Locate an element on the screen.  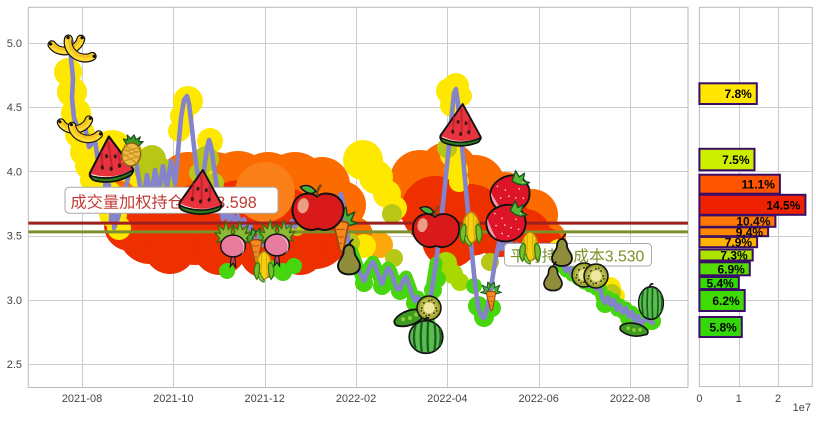
svg-text: 2022-06 is located at coordinates (539, 399).